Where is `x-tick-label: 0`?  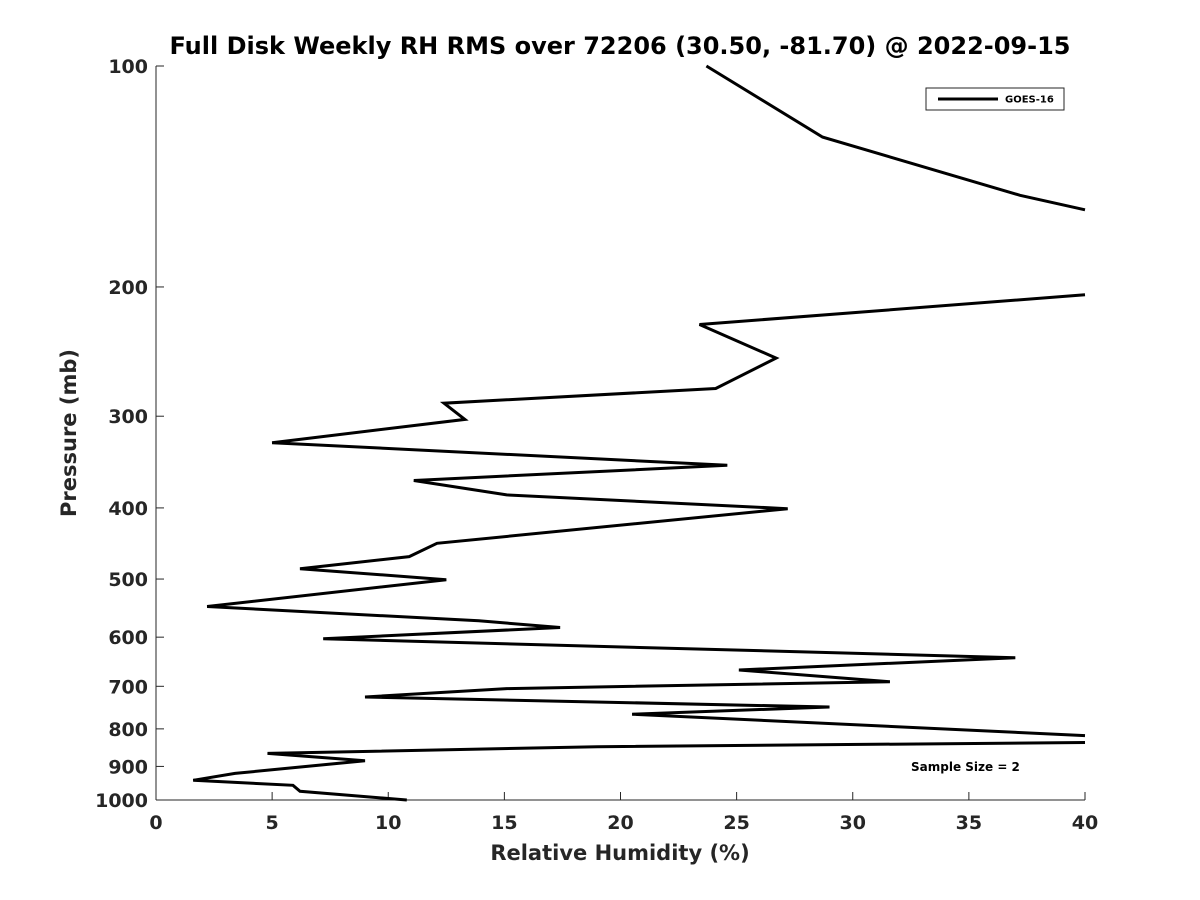
x-tick-label: 0 is located at coordinates (155, 823).